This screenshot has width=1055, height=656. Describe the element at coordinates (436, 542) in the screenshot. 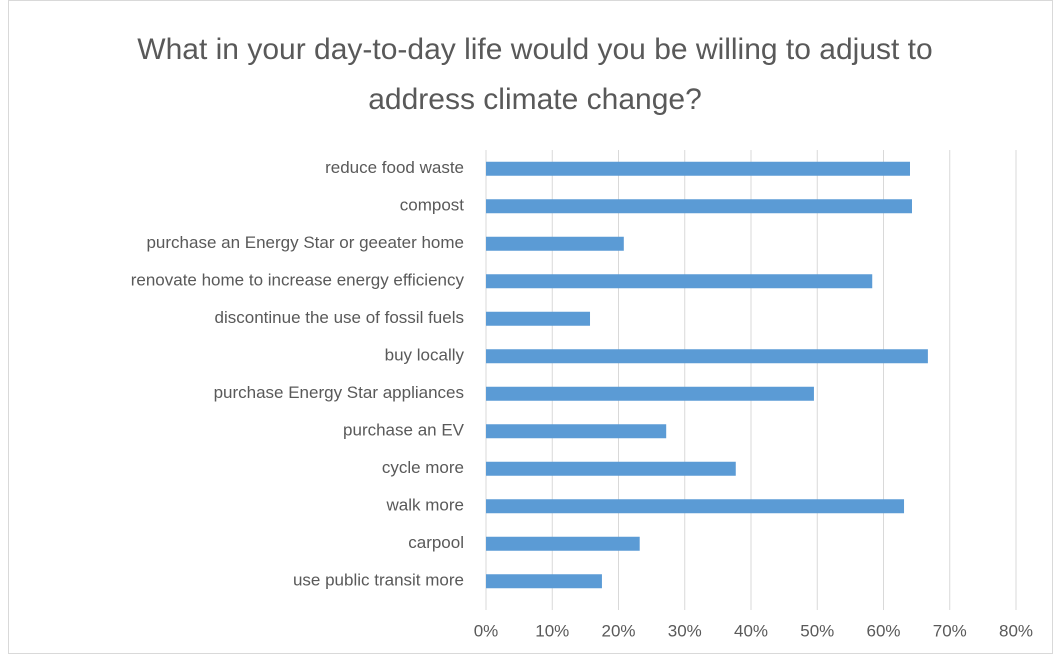

I see `y-tick-label: carpool` at that location.